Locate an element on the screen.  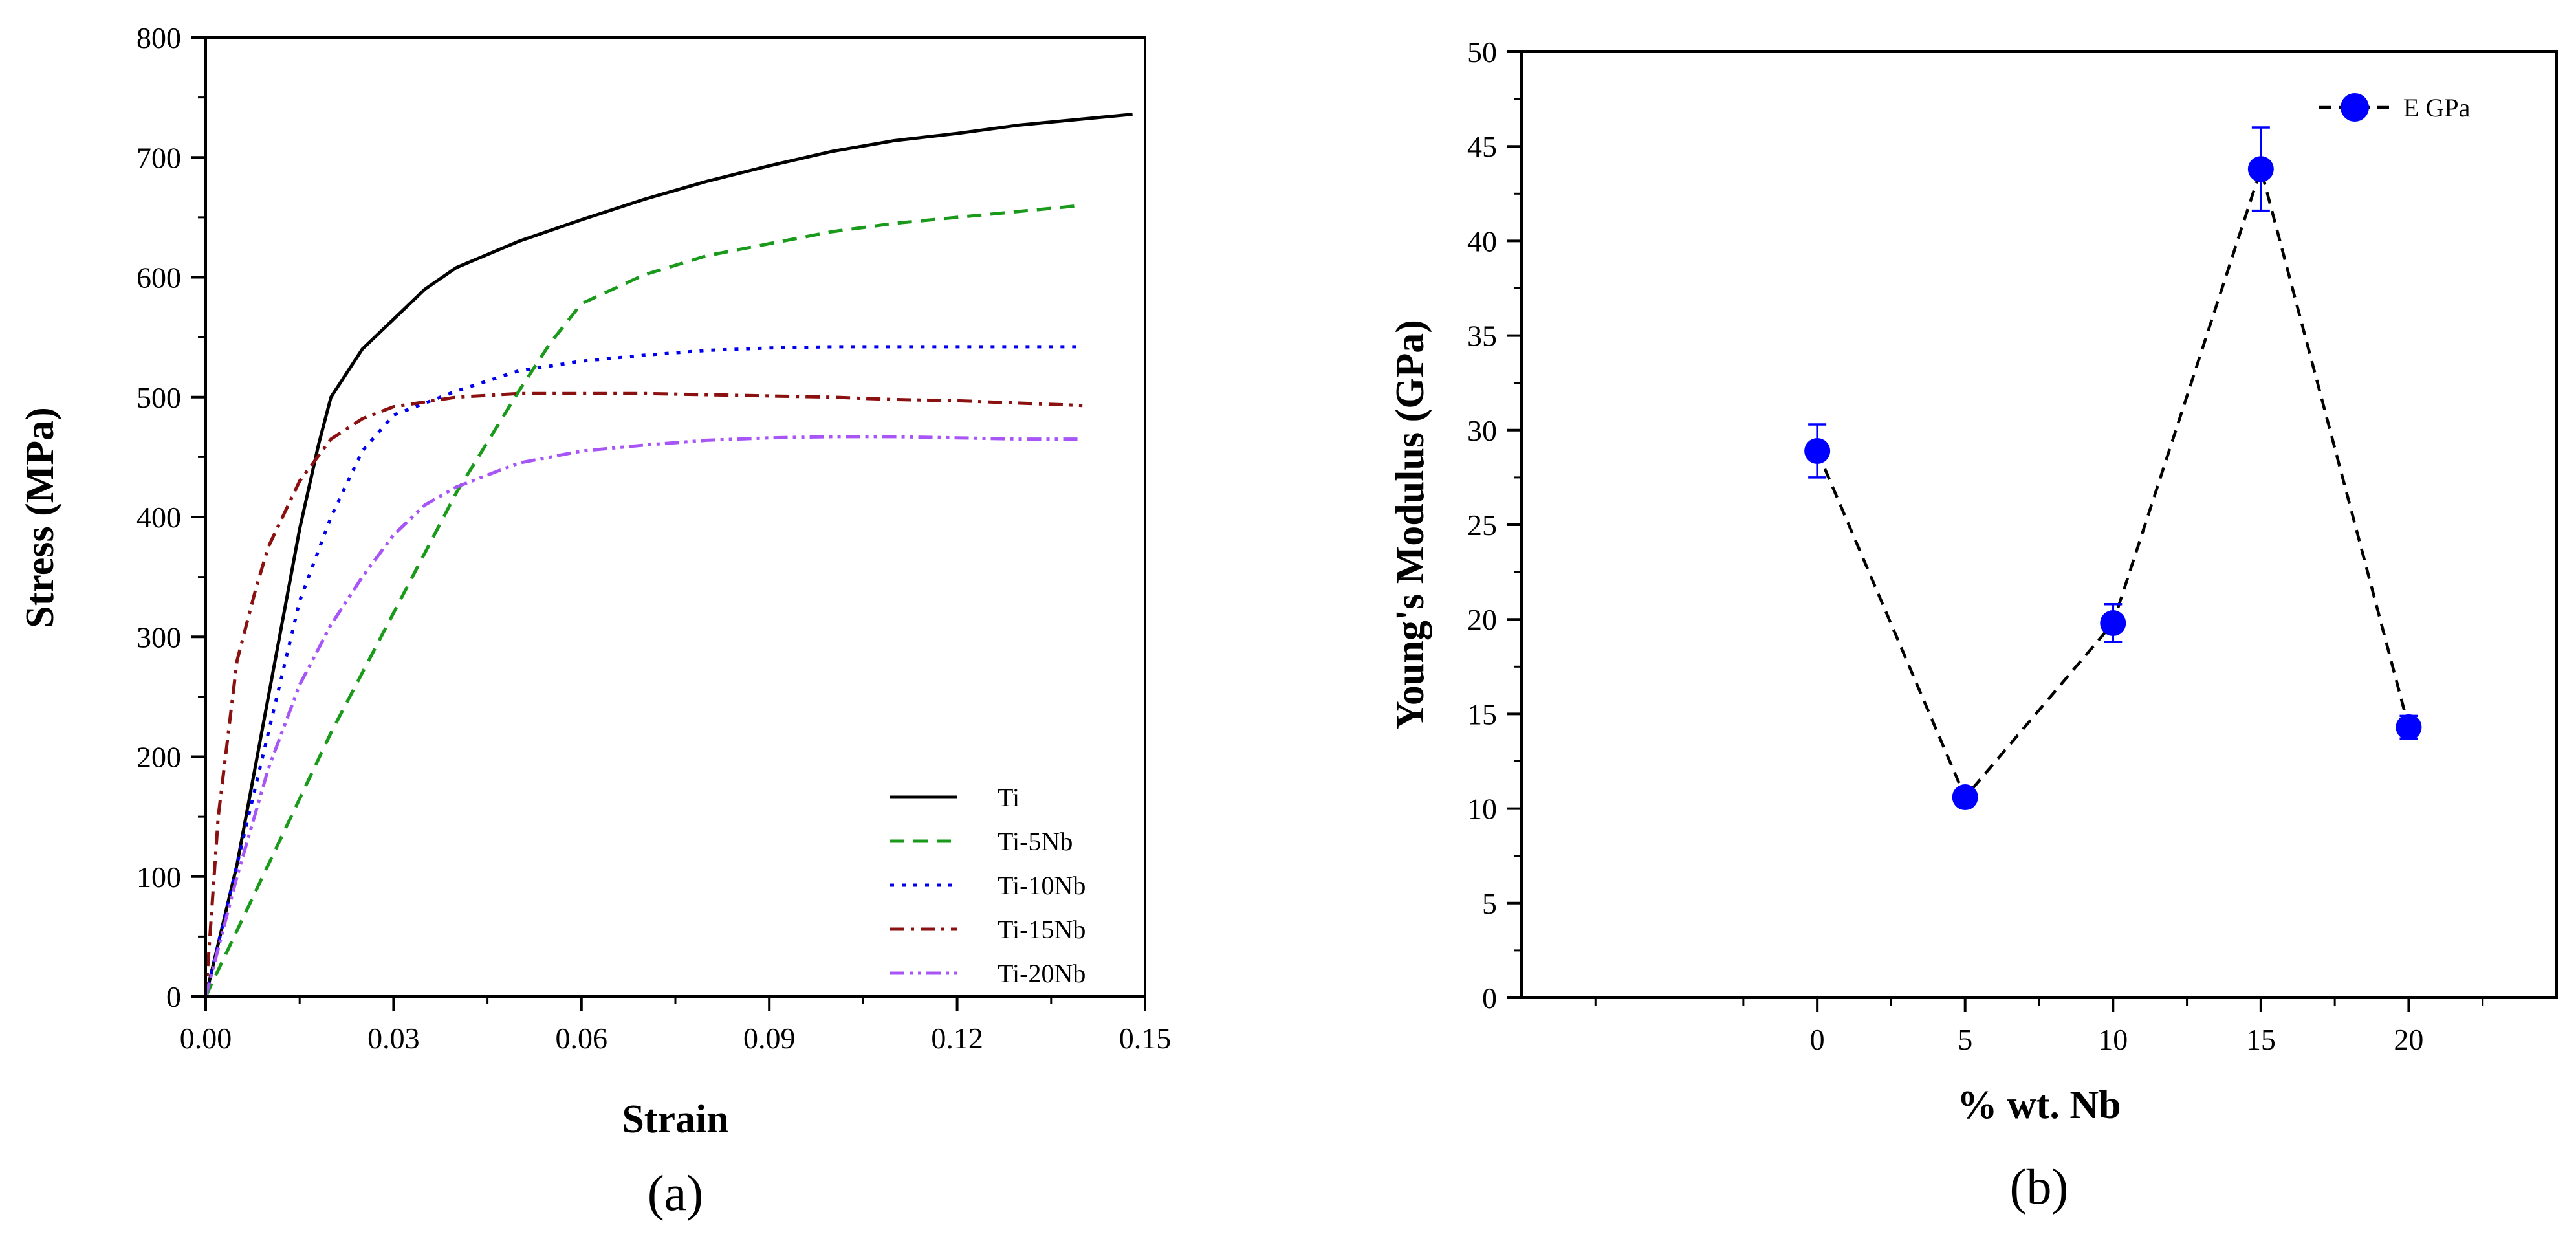
y-tick-label: 400 is located at coordinates (158, 517).